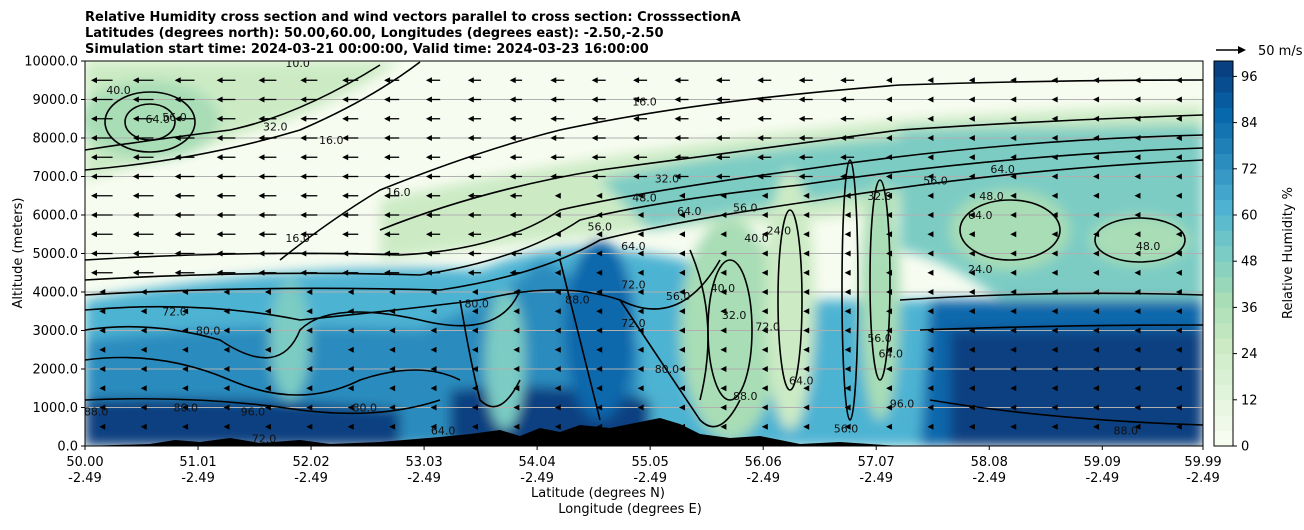  I want to click on rh-region-bottom-left-dark, so click(242, 422).